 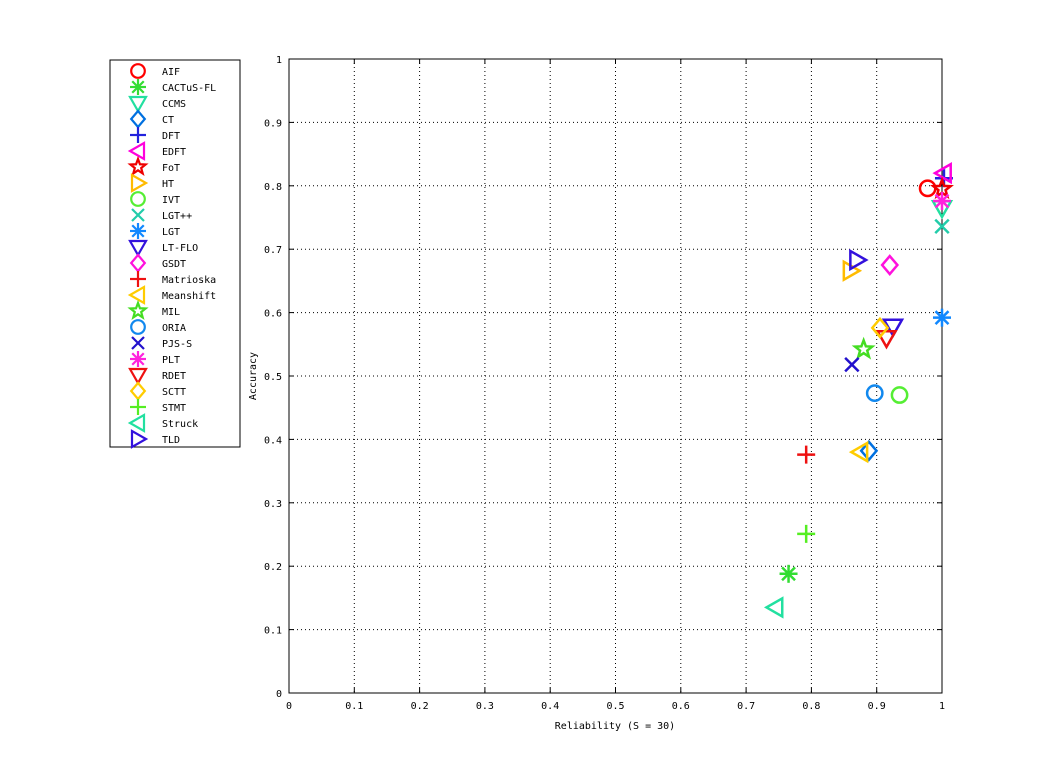 What do you see at coordinates (189, 88) in the screenshot?
I see `legend-label: CACTuS-FL` at bounding box center [189, 88].